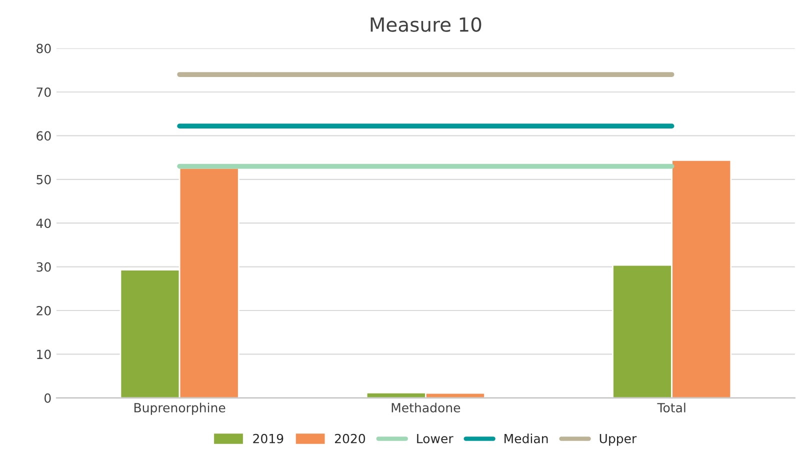  What do you see at coordinates (43, 179) in the screenshot?
I see `y-tick-label: 50` at bounding box center [43, 179].